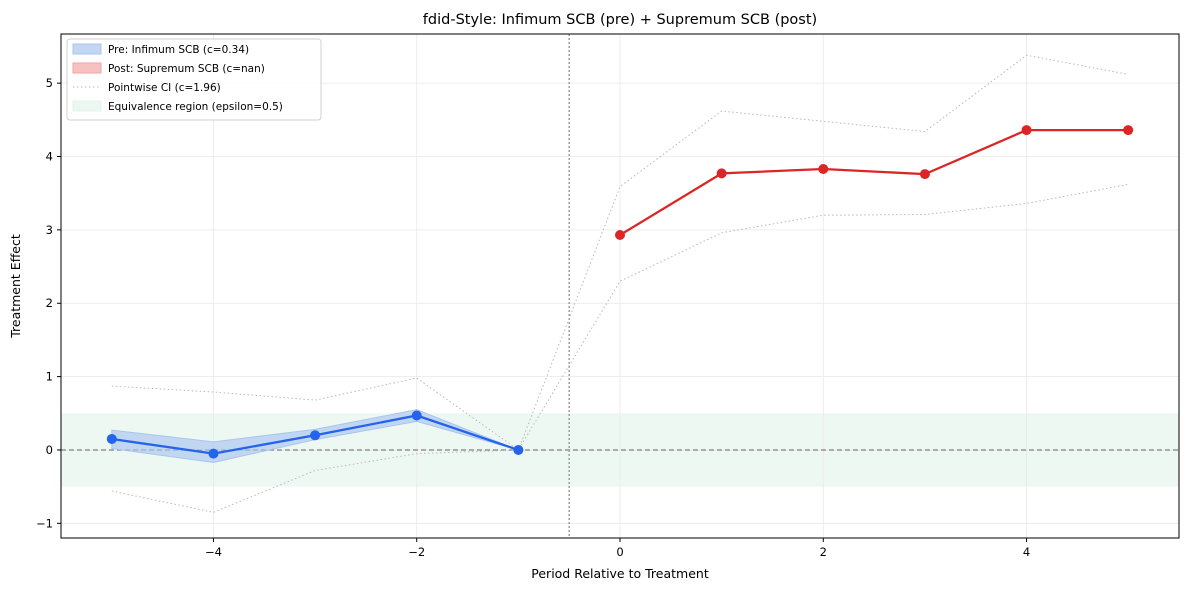 The image size is (1189, 590). What do you see at coordinates (49, 157) in the screenshot?
I see `y-tick-label: 4` at bounding box center [49, 157].